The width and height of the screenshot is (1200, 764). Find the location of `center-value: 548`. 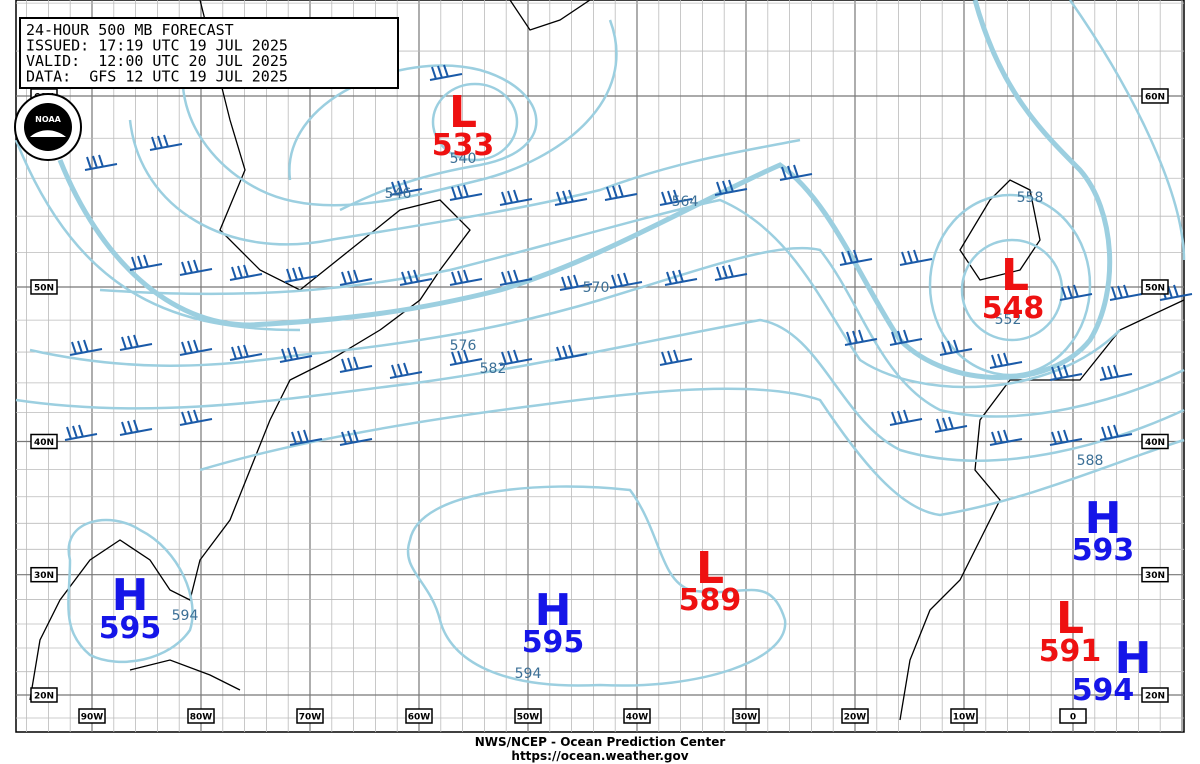

center-value: 548 is located at coordinates (1013, 308).